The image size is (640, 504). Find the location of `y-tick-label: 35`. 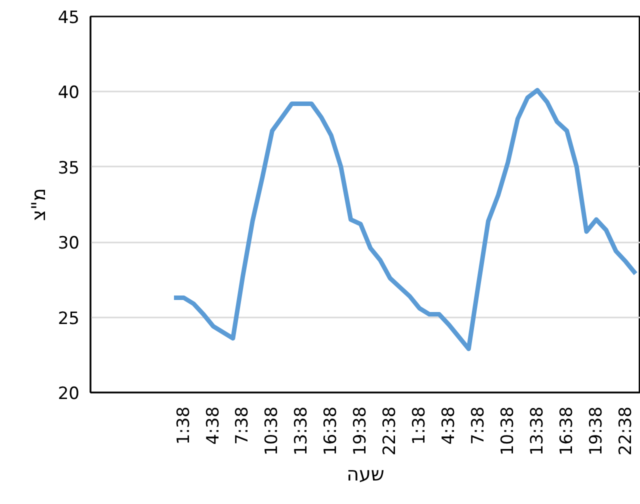

y-tick-label: 35 is located at coordinates (69, 168).